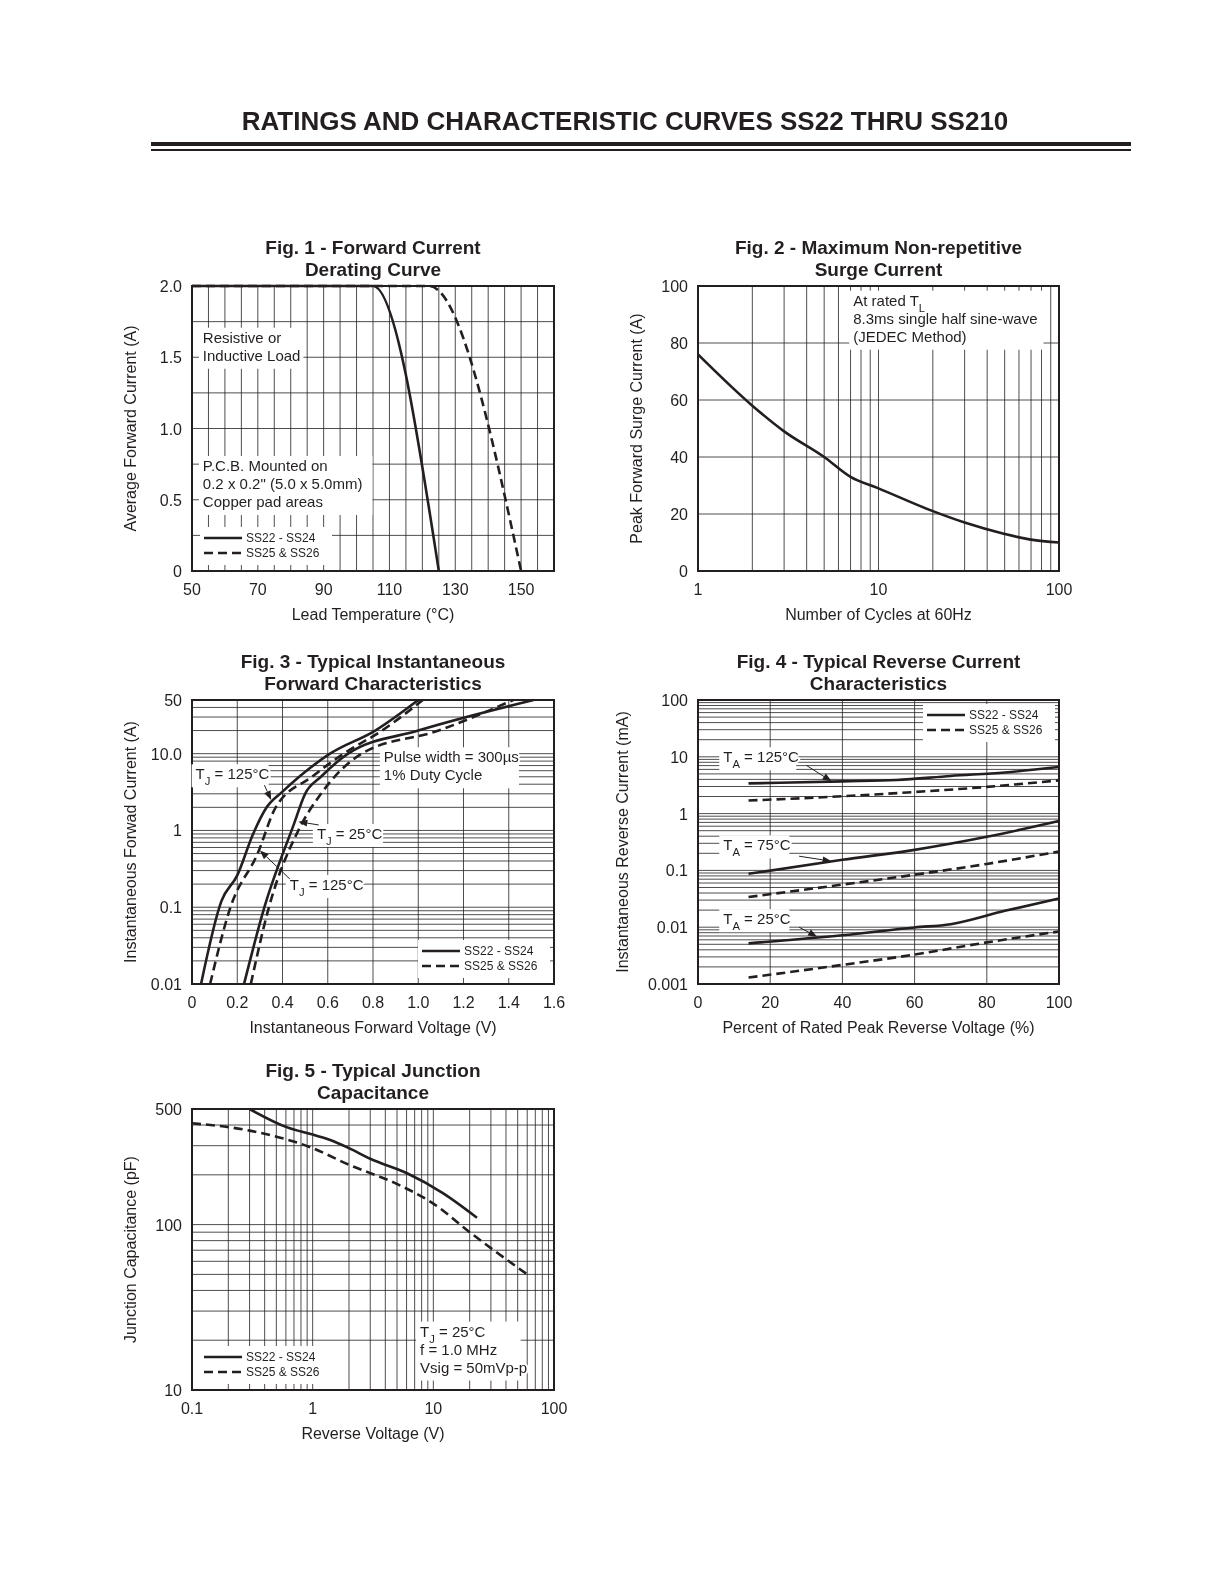 This screenshot has width=1230, height=1592. What do you see at coordinates (418, 1002) in the screenshot?
I see `x-tick-label: 1.0` at bounding box center [418, 1002].